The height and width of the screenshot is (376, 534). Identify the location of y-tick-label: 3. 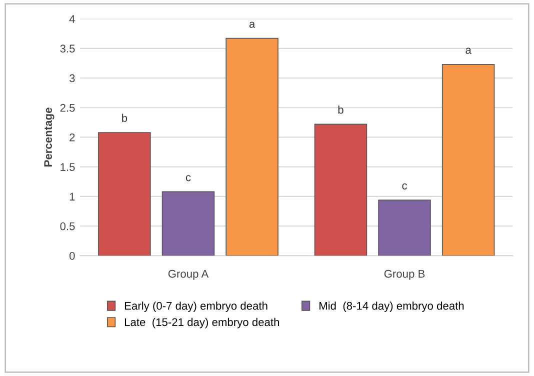
(72, 78).